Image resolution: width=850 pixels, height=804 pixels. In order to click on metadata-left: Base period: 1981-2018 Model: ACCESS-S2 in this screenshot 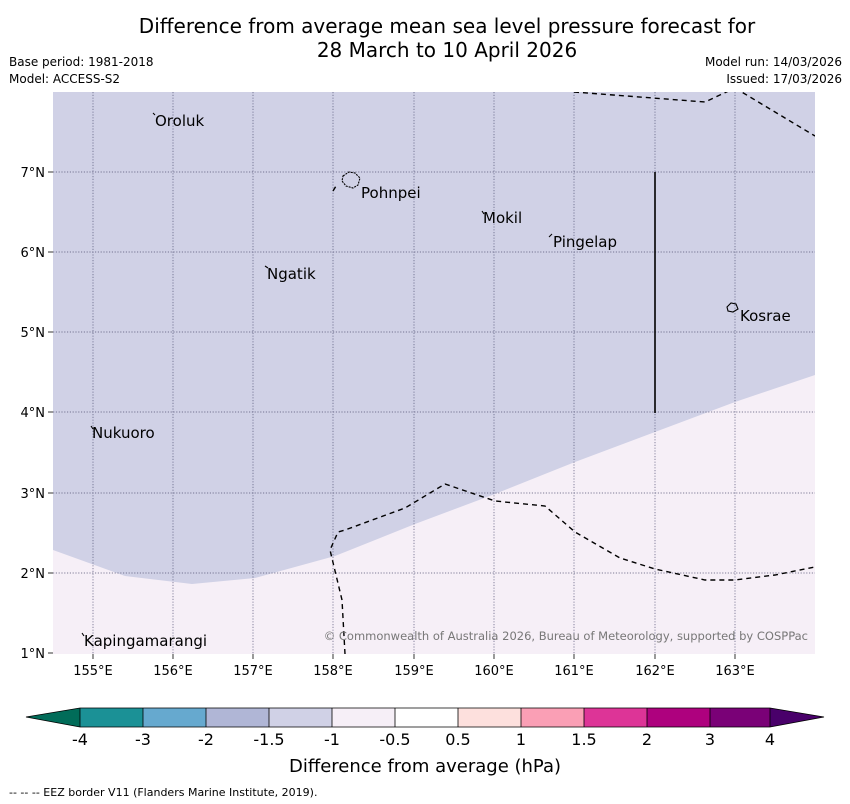, I will do `click(81, 71)`.